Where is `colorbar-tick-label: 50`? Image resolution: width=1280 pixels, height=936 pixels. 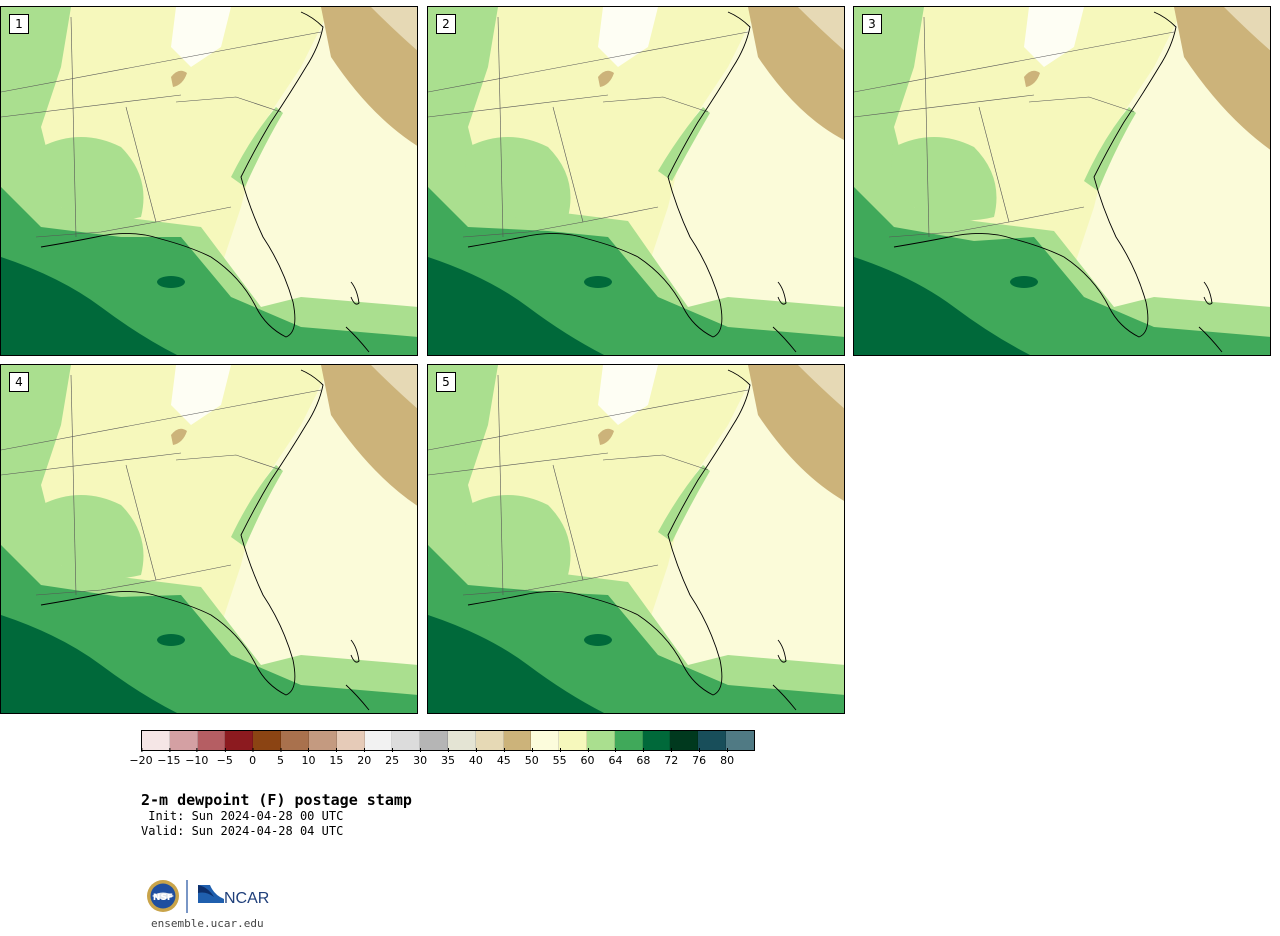
colorbar-tick-label: 50 is located at coordinates (532, 757).